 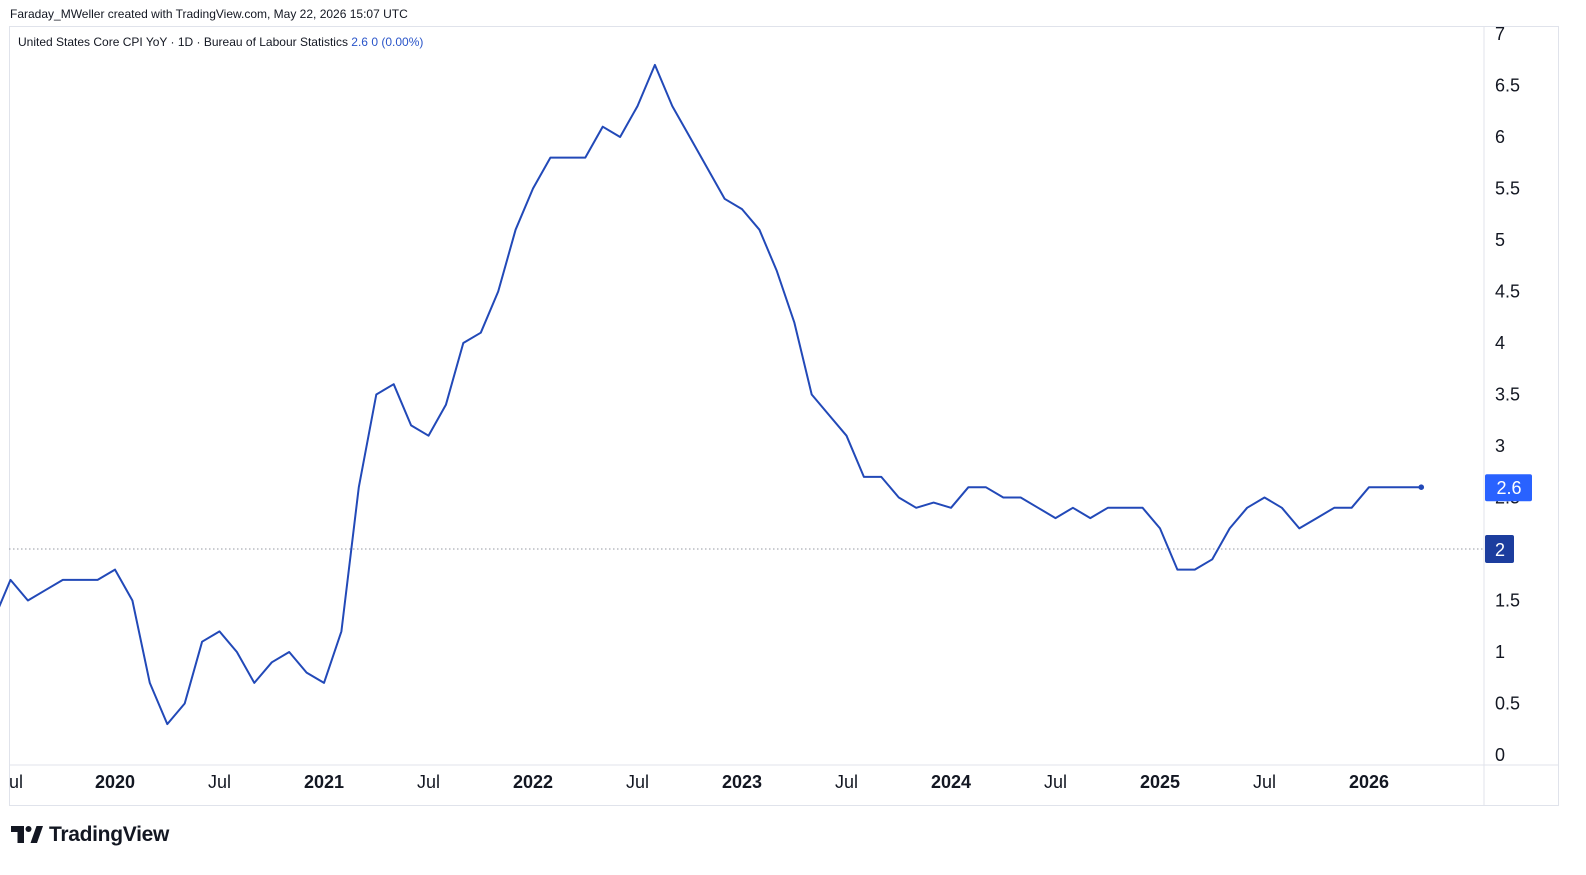 I want to click on y-tick-label: 6.5, so click(x=1507, y=86).